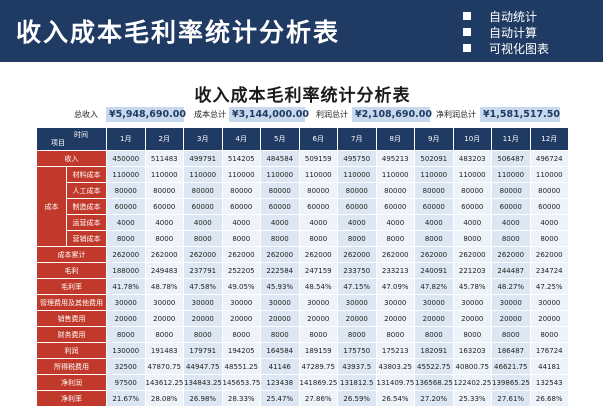  I want to click on table-cell: 45.78%, so click(472, 286).